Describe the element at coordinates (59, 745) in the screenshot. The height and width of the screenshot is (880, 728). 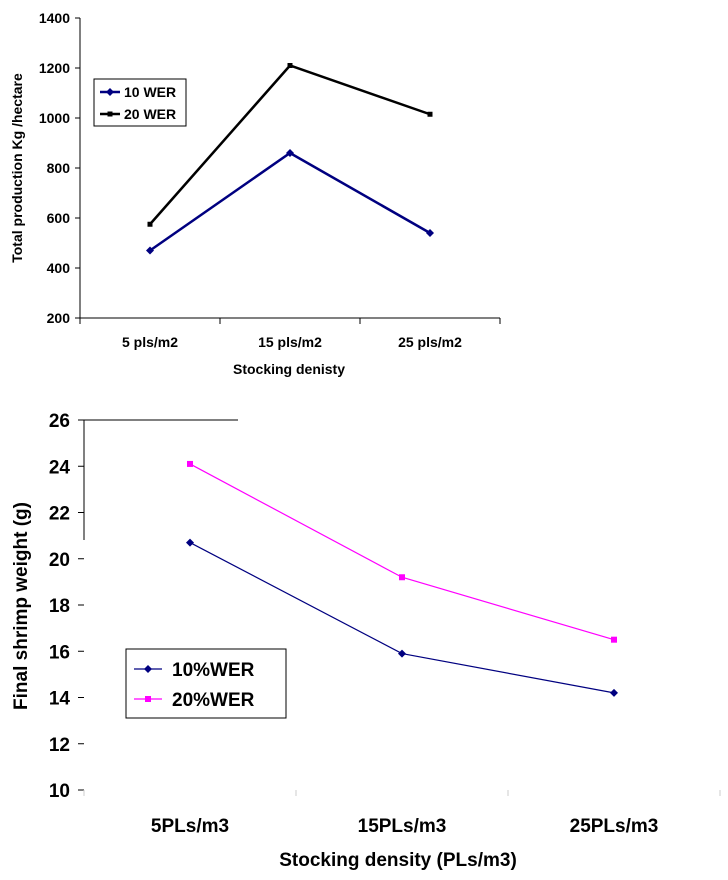
I see `y-tick-label: 12` at that location.